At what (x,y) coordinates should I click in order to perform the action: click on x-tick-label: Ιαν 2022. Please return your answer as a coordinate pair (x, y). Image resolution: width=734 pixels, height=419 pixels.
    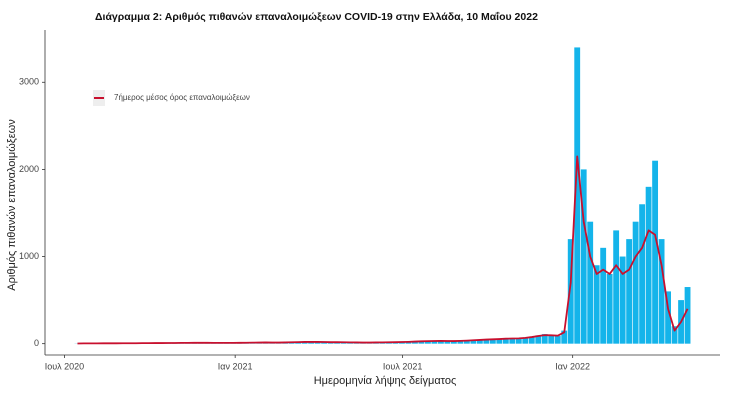
    Looking at the image, I should click on (572, 366).